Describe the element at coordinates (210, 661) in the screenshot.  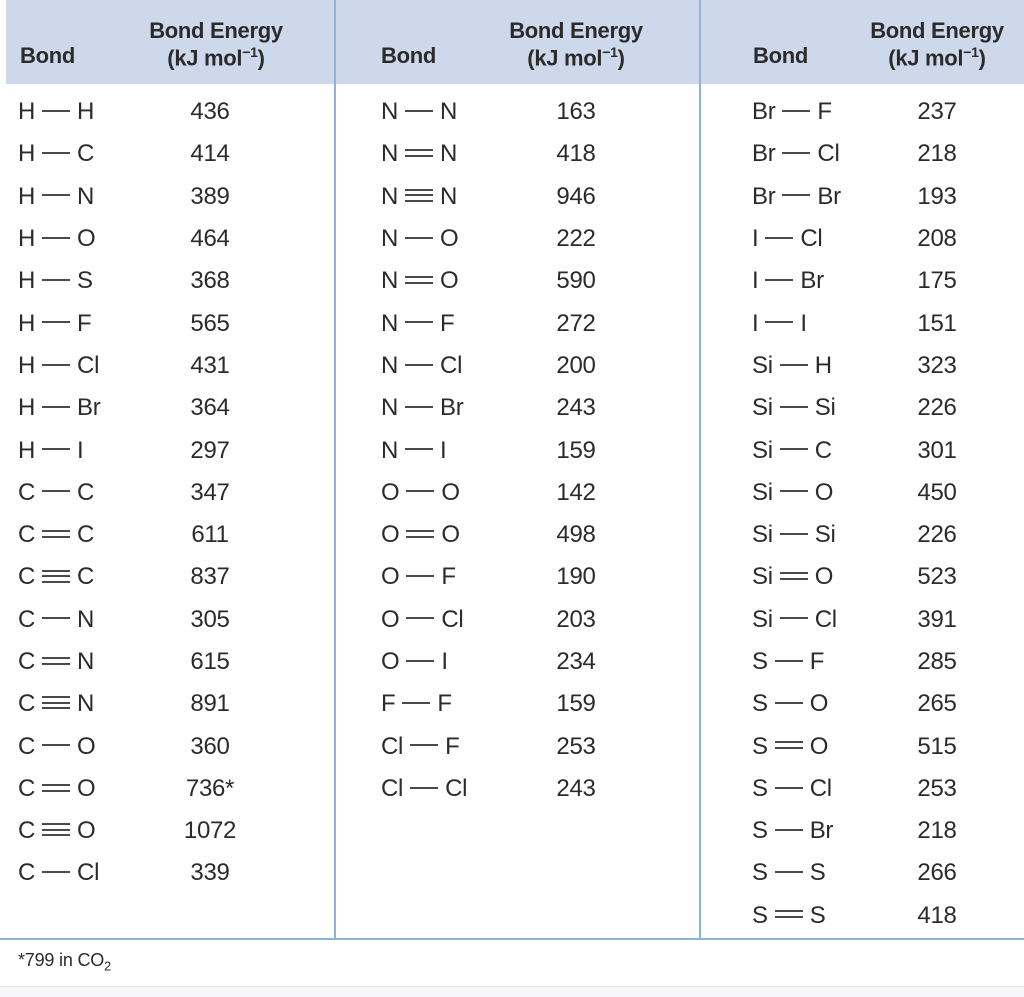
I see `energy-value: 615` at that location.